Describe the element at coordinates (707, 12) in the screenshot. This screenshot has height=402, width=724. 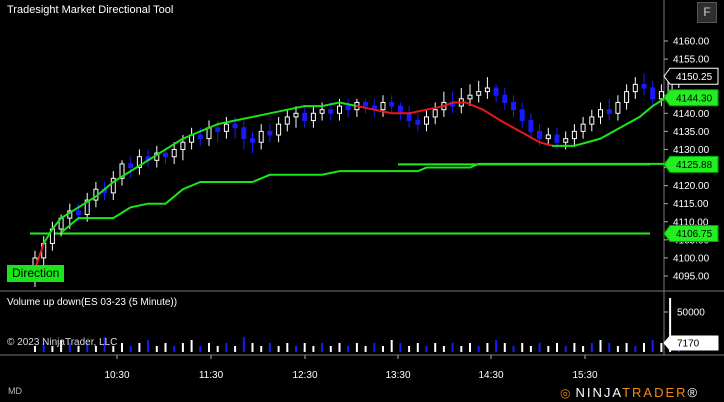
I see `panel-toggle-button: F` at that location.